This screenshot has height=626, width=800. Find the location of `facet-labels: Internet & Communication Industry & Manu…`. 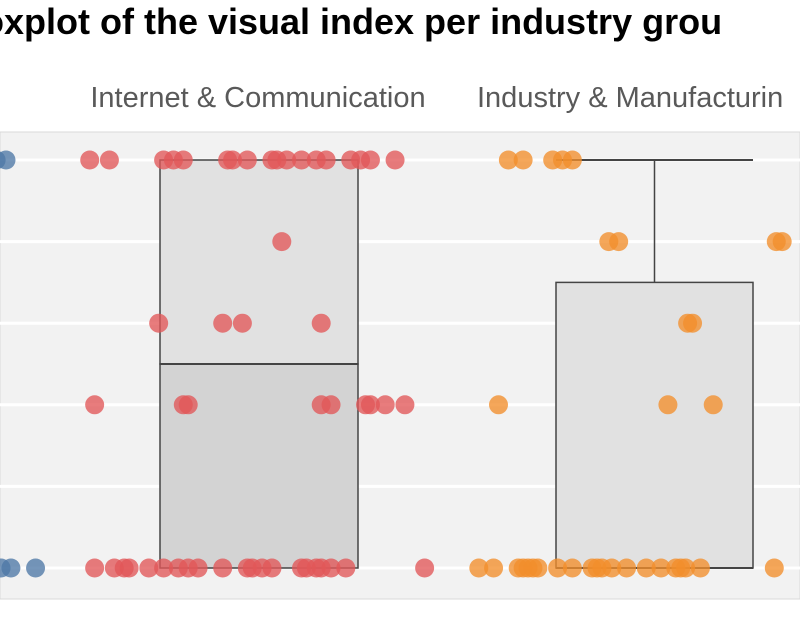

facet-labels: Internet & Communication Industry & Manu… is located at coordinates (436, 98).